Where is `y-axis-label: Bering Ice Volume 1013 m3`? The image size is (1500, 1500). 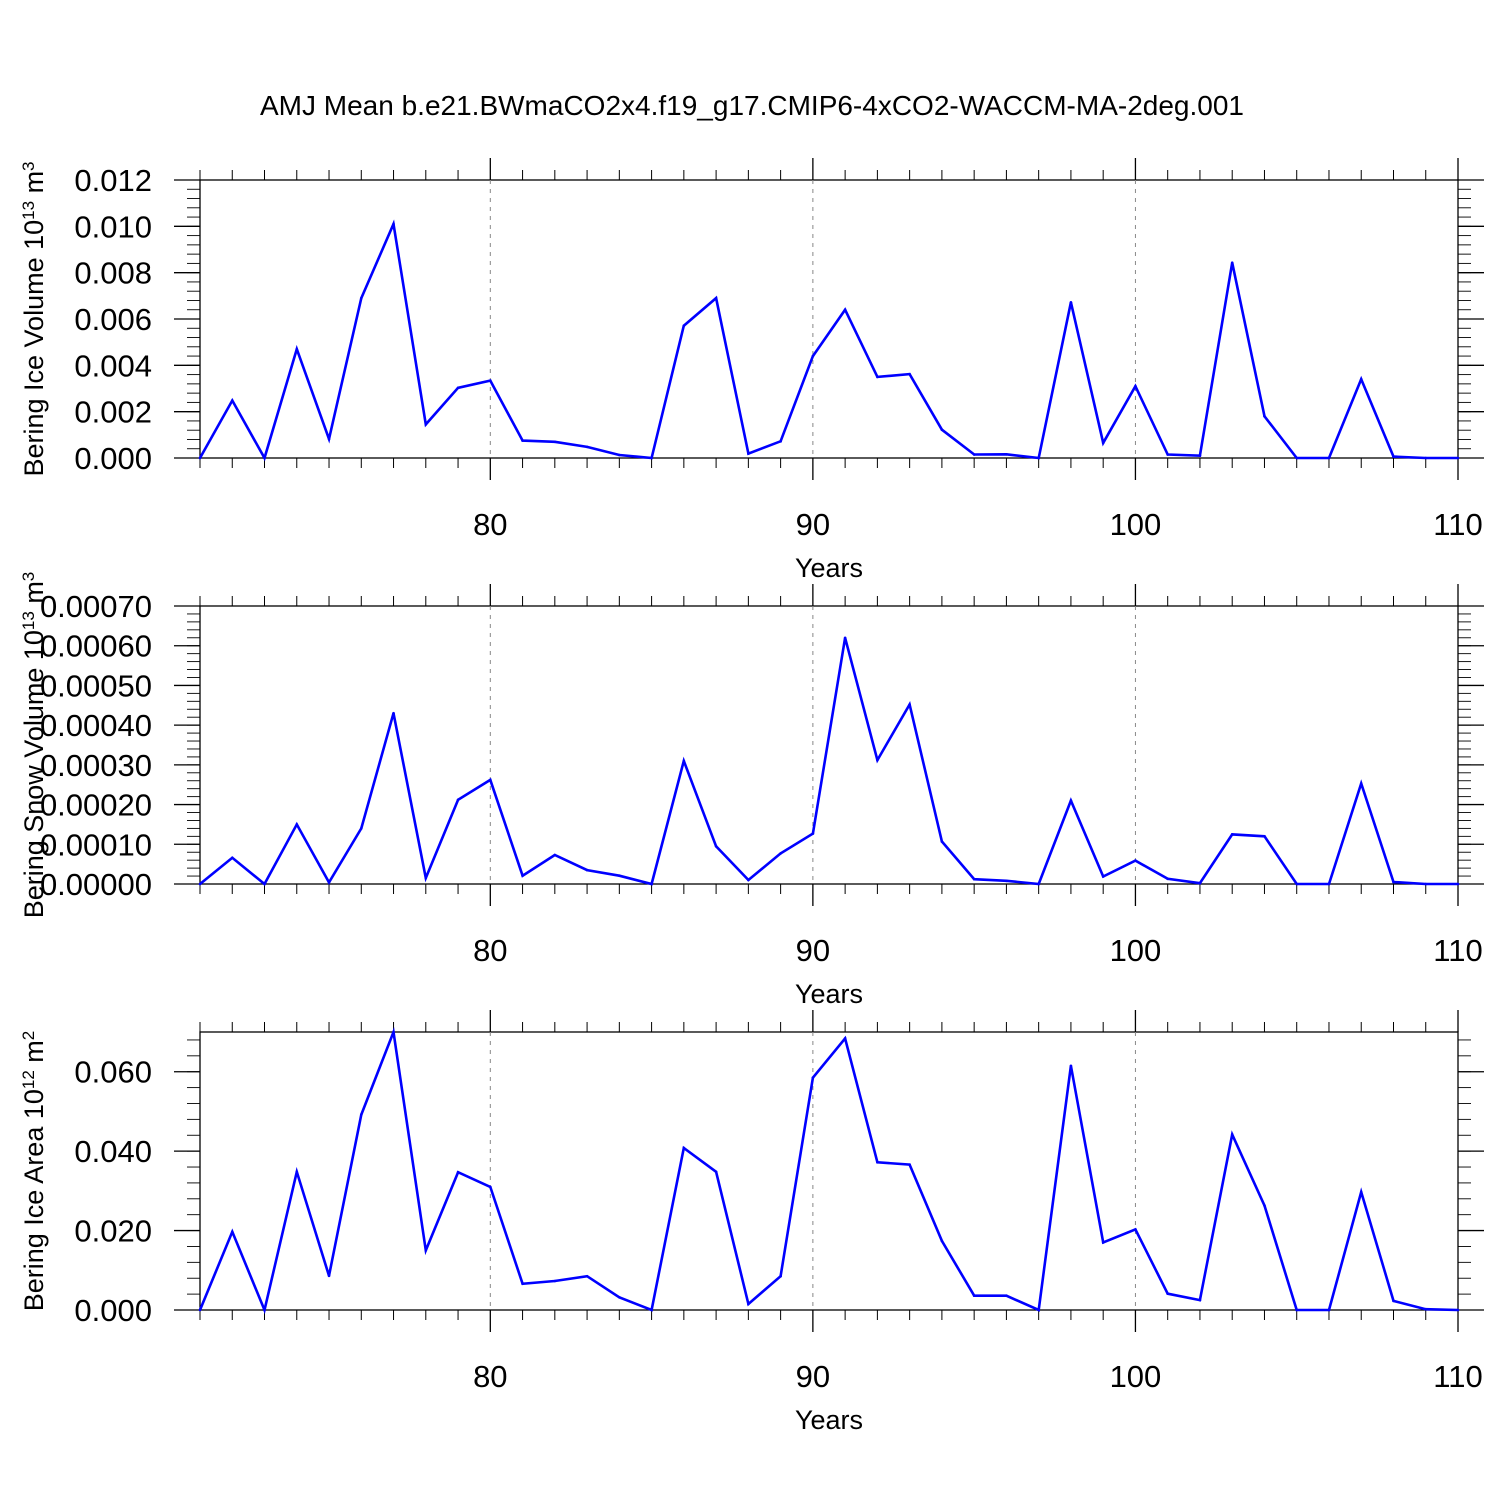
y-axis-label: Bering Ice Volume 1013 m3 is located at coordinates (34, 318).